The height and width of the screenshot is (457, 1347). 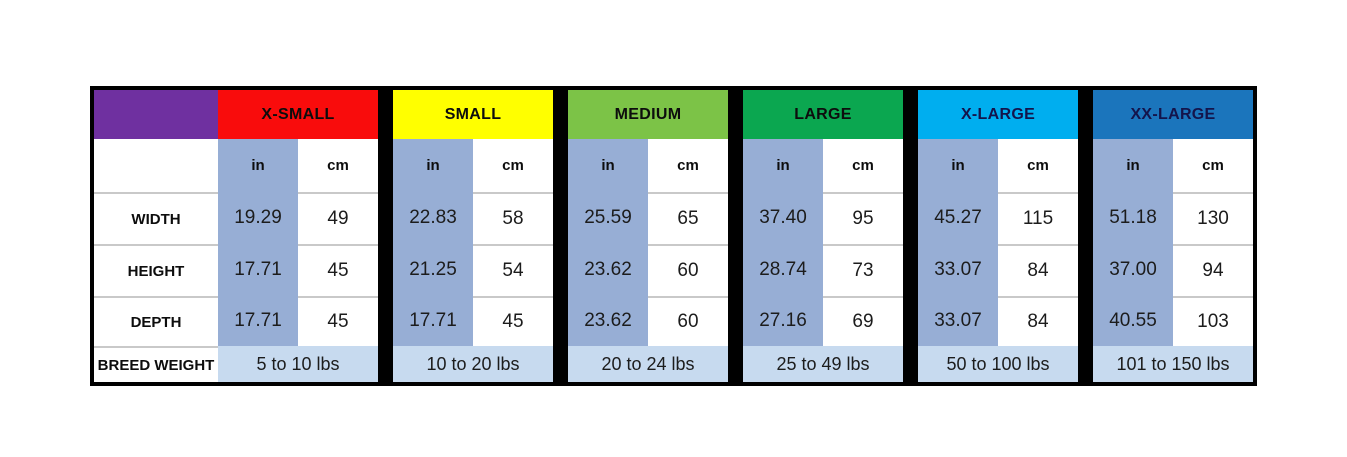 I want to click on size-header-label: X-SMALL, so click(x=298, y=114).